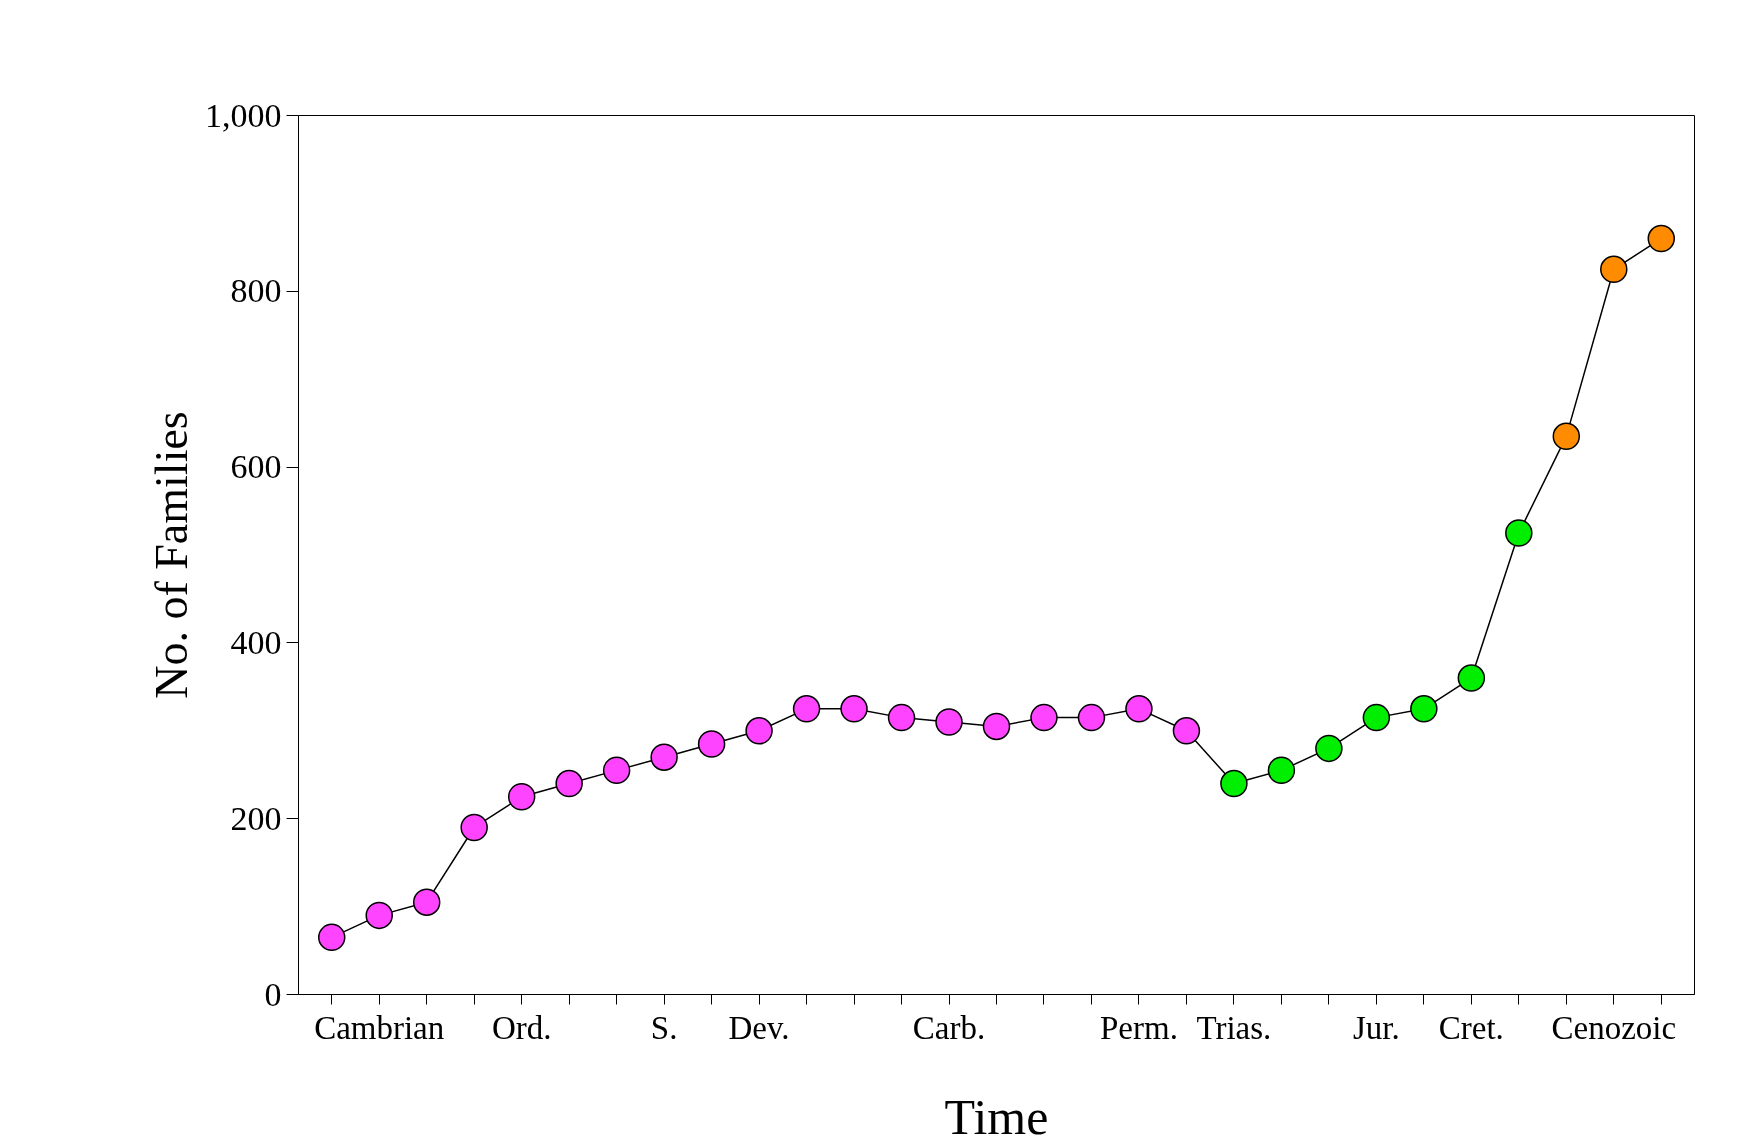  I want to click on x-tick-label: Dev., so click(759, 1027).